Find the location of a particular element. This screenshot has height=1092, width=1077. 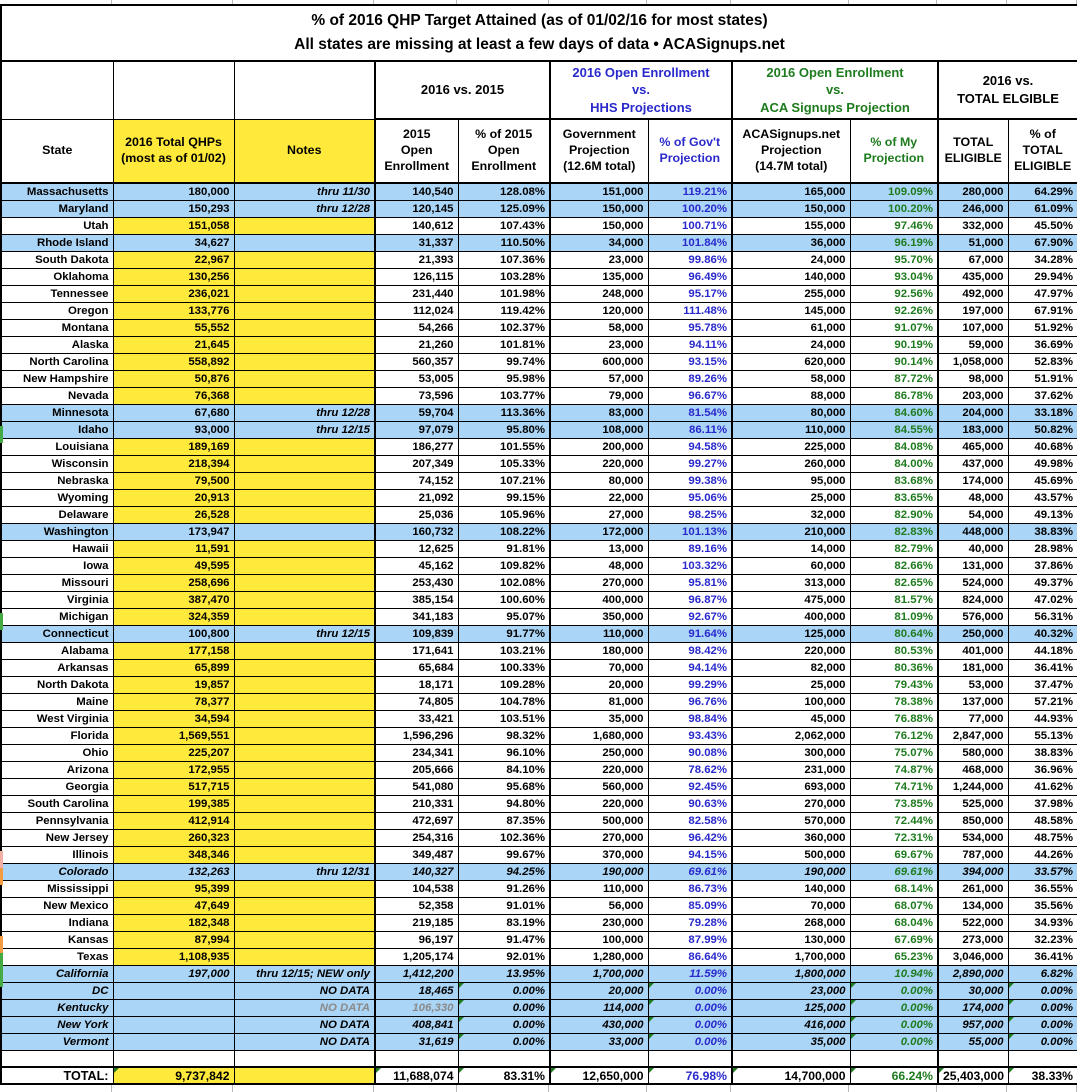

cell-pelig: 36.41% is located at coordinates (1042, 956).